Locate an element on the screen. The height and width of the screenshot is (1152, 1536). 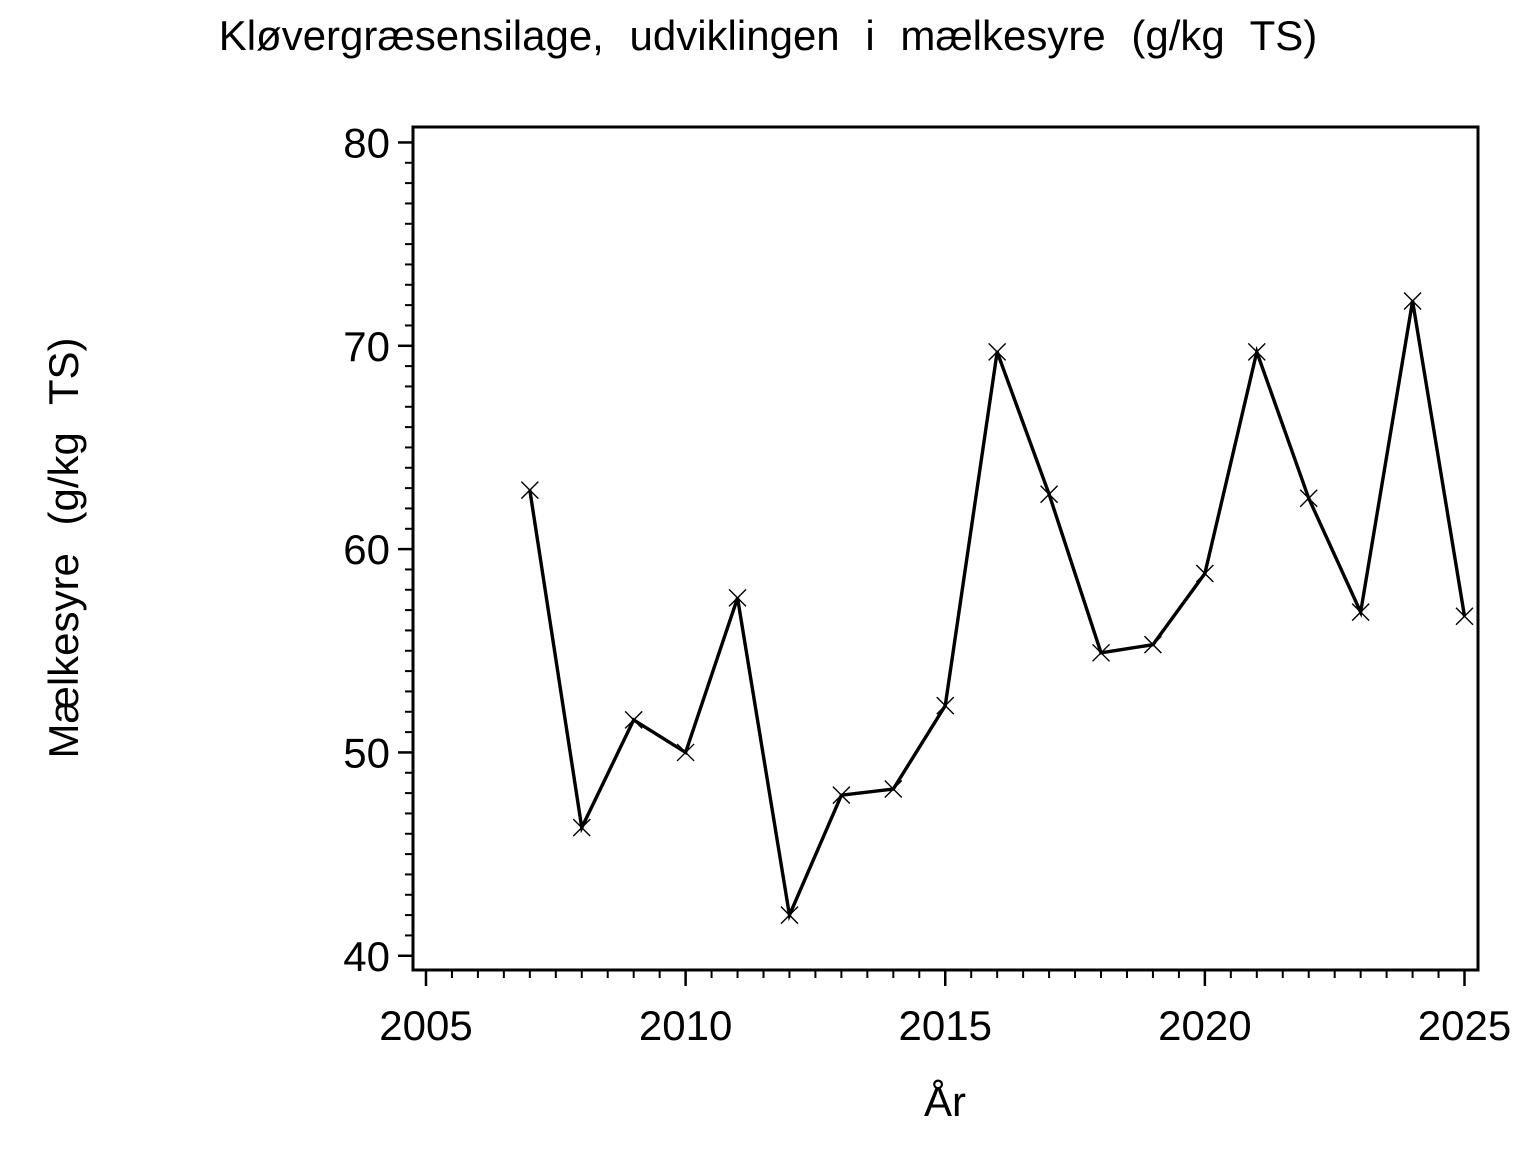
x-tick-label: 2005 is located at coordinates (425, 1025).